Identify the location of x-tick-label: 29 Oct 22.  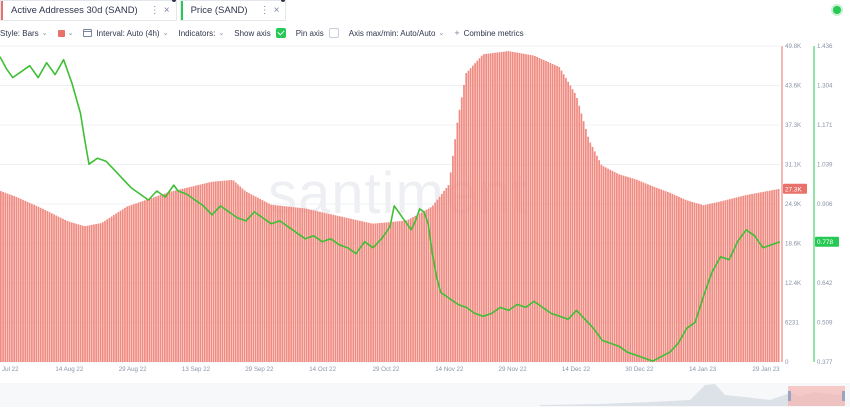
(386, 369).